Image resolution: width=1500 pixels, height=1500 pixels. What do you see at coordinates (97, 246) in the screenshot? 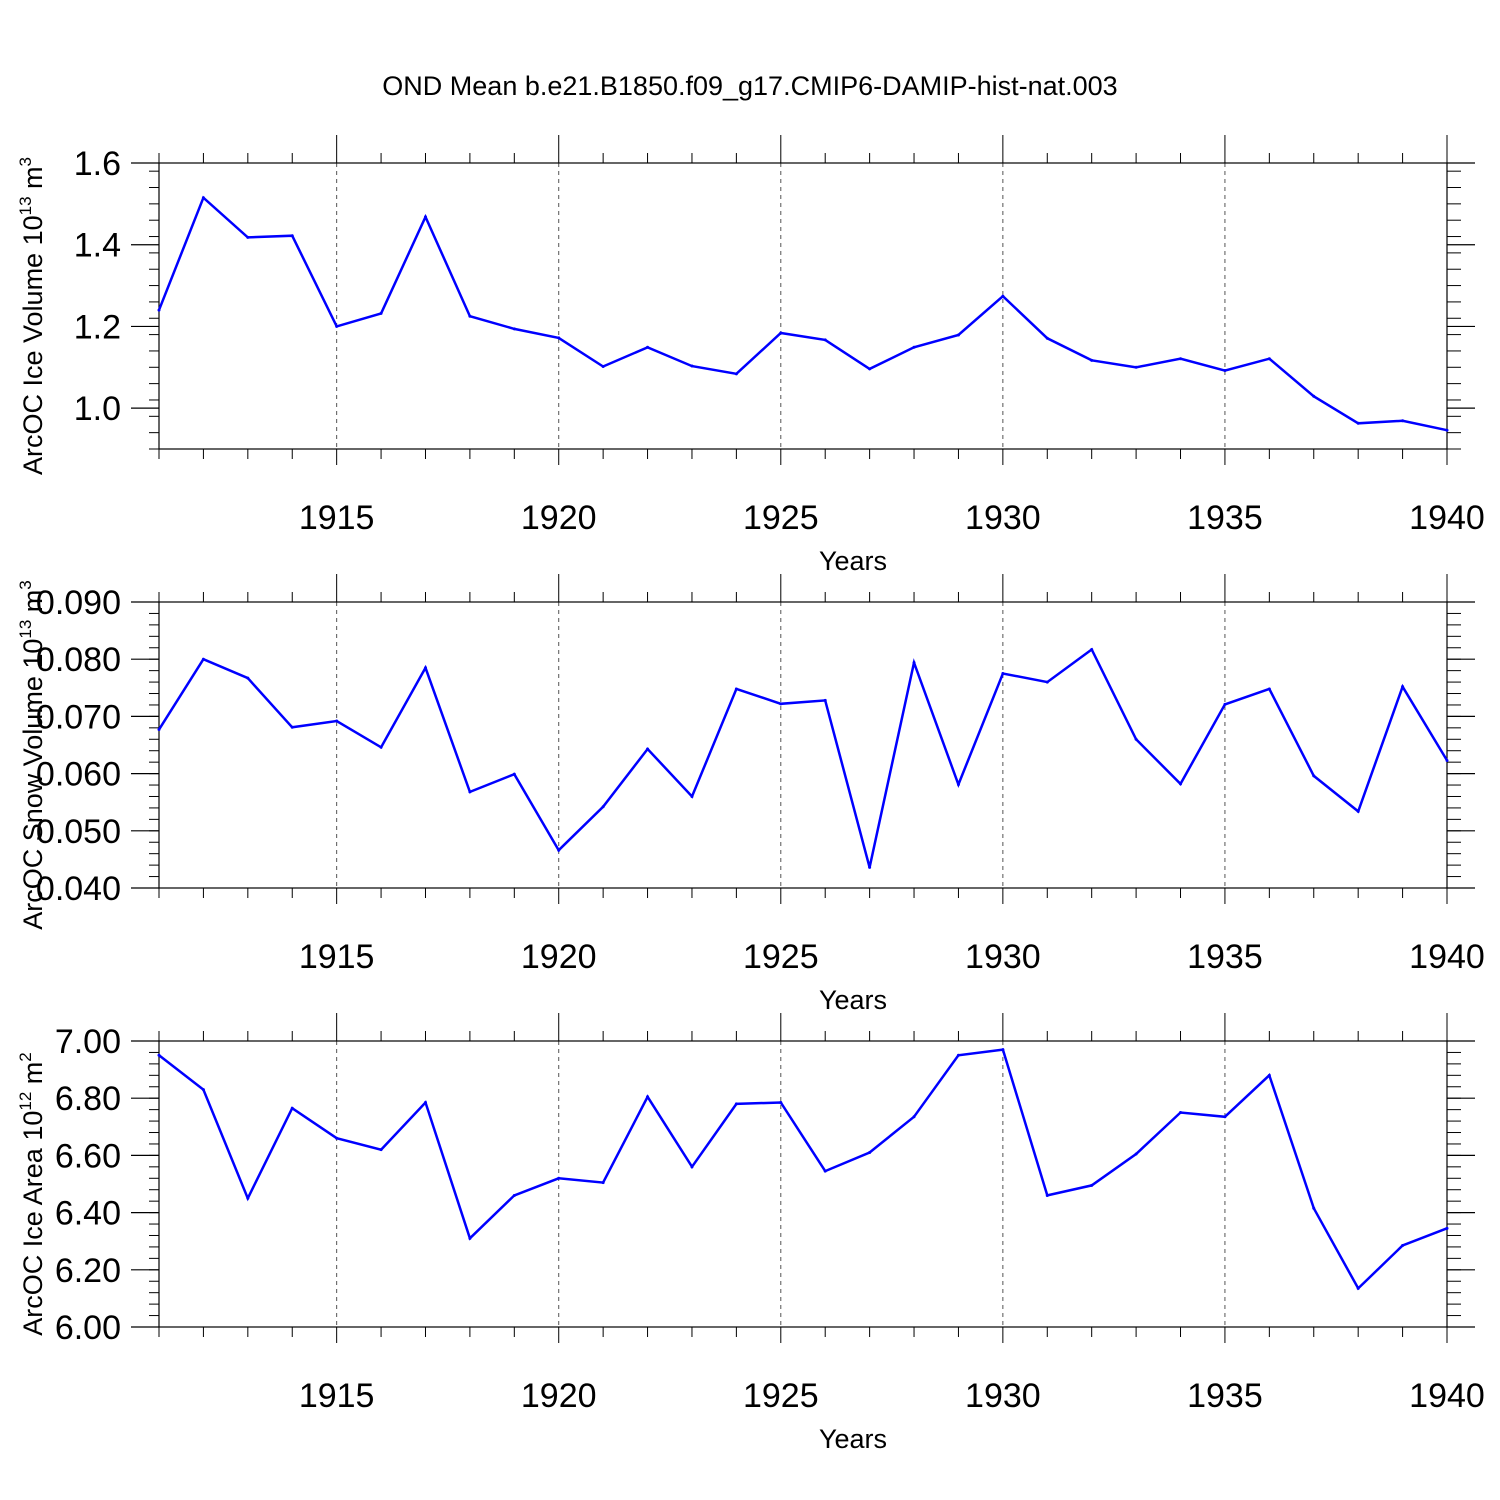
I see `y-tick-label: 1.4` at bounding box center [97, 246].